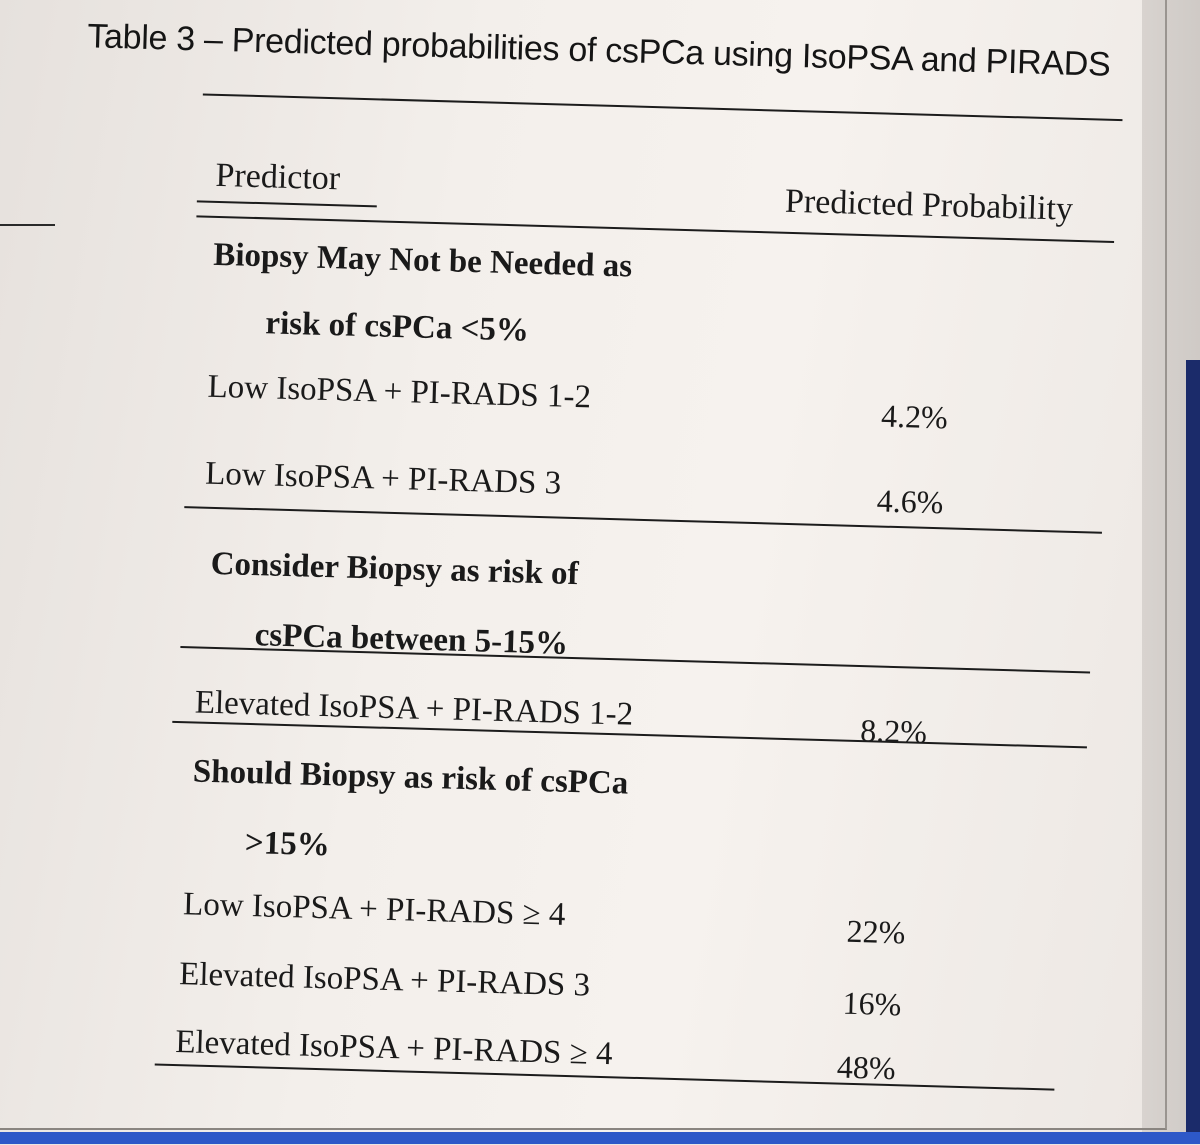  Describe the element at coordinates (1193, 747) in the screenshot. I see `panel-edge-dark` at that location.